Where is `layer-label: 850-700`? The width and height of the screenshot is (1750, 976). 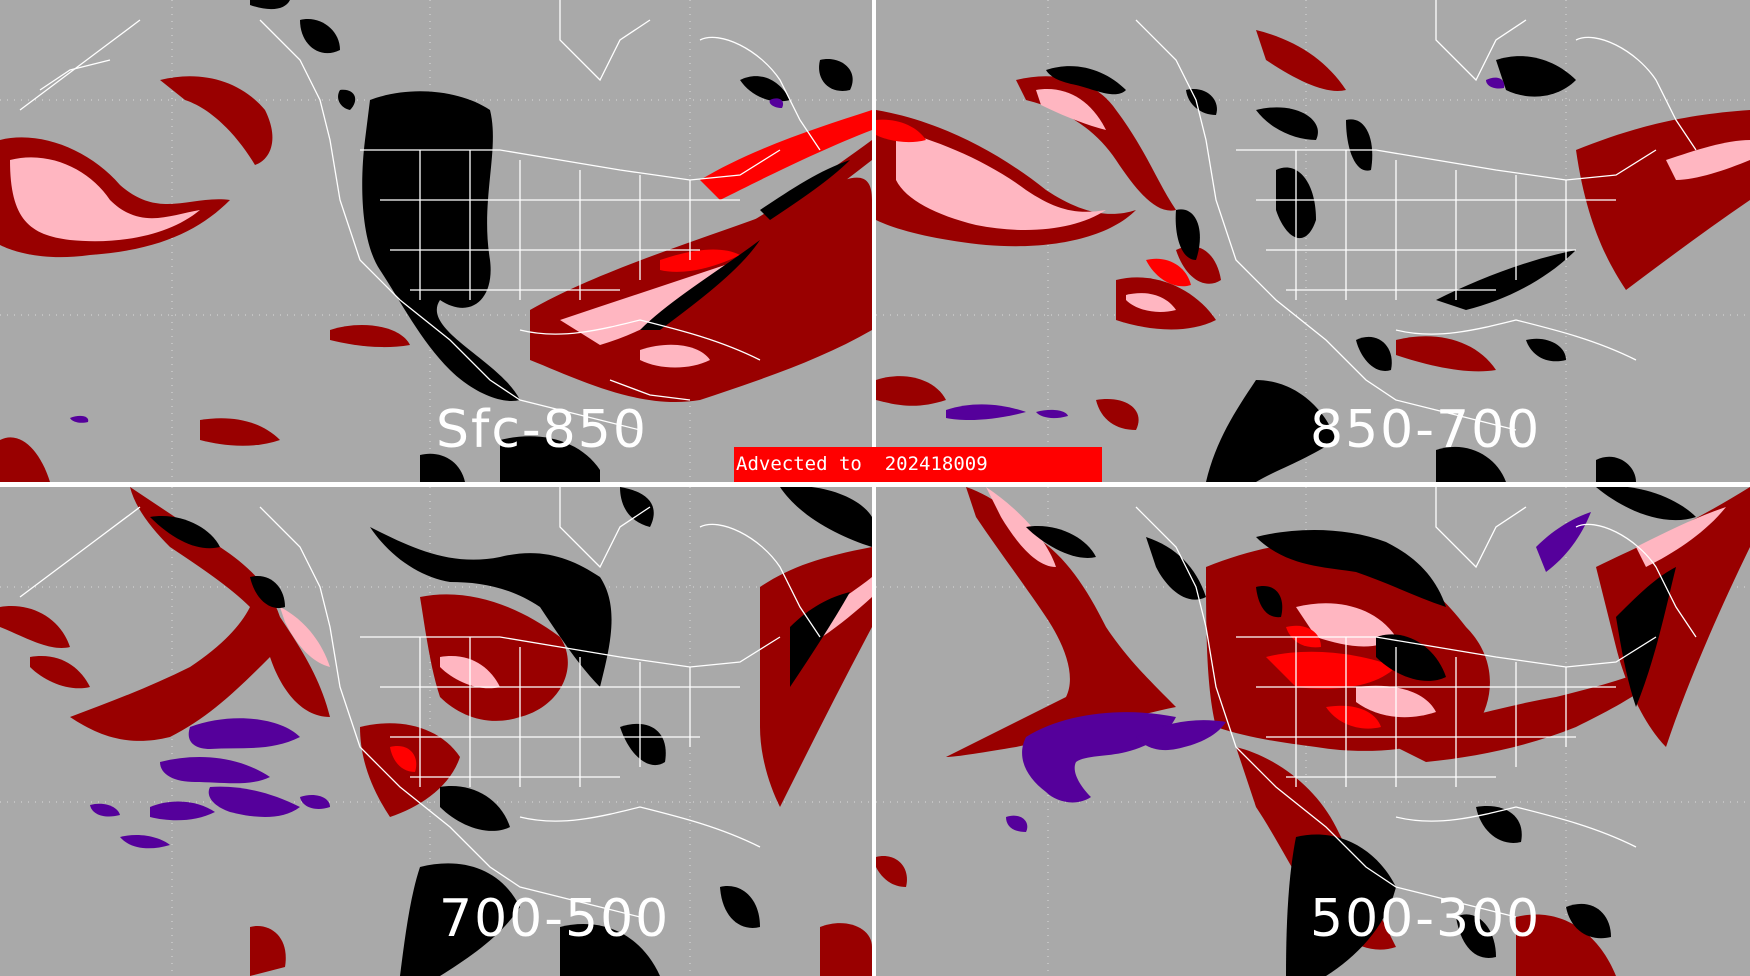
layer-label: 850-700 is located at coordinates (1426, 430).